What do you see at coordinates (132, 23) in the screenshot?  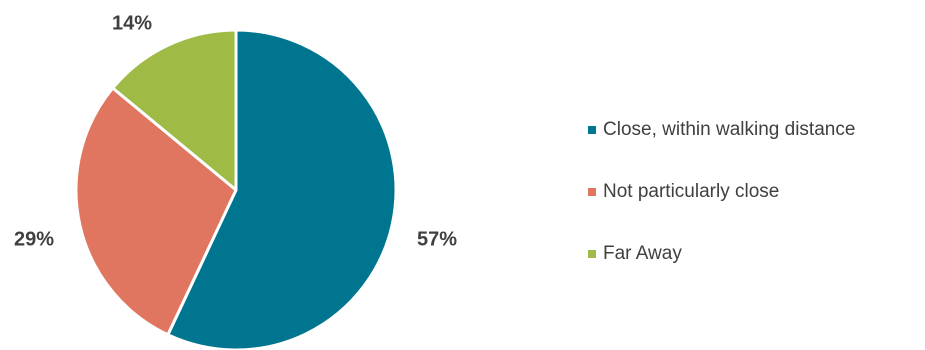 I see `data-label-far-away: 14%` at bounding box center [132, 23].